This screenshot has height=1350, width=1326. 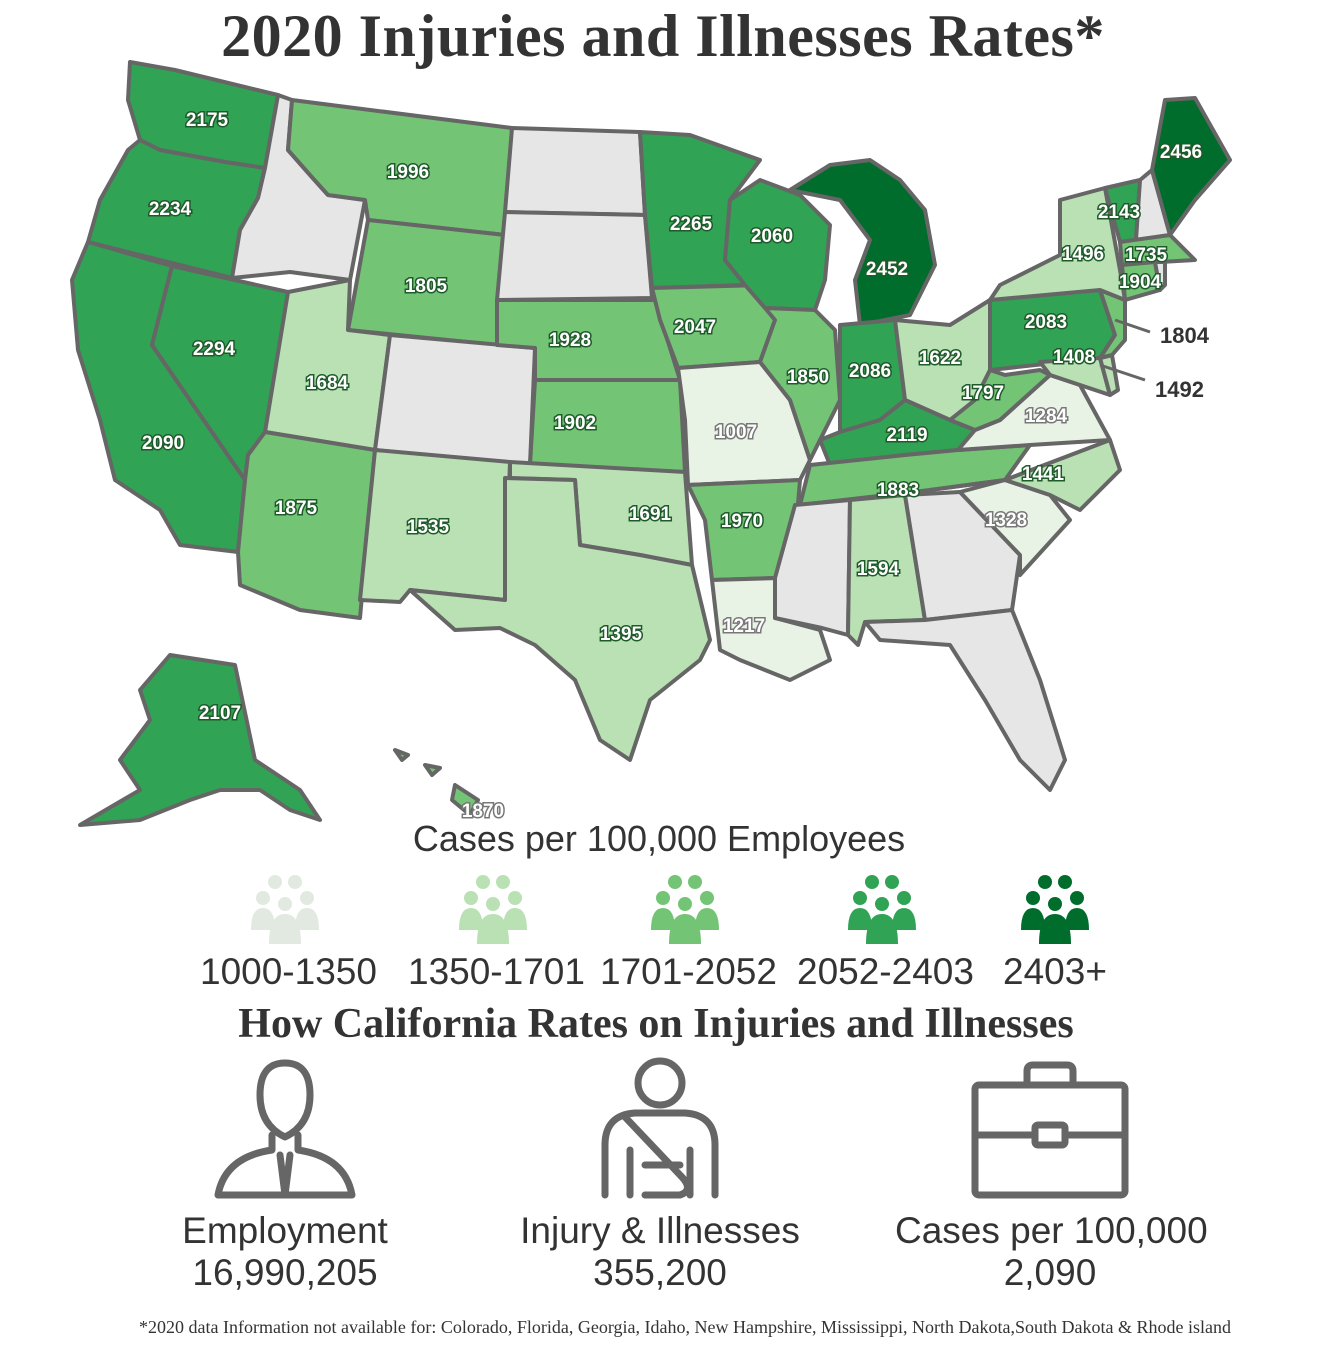 I want to click on state-ND, so click(x=575, y=171).